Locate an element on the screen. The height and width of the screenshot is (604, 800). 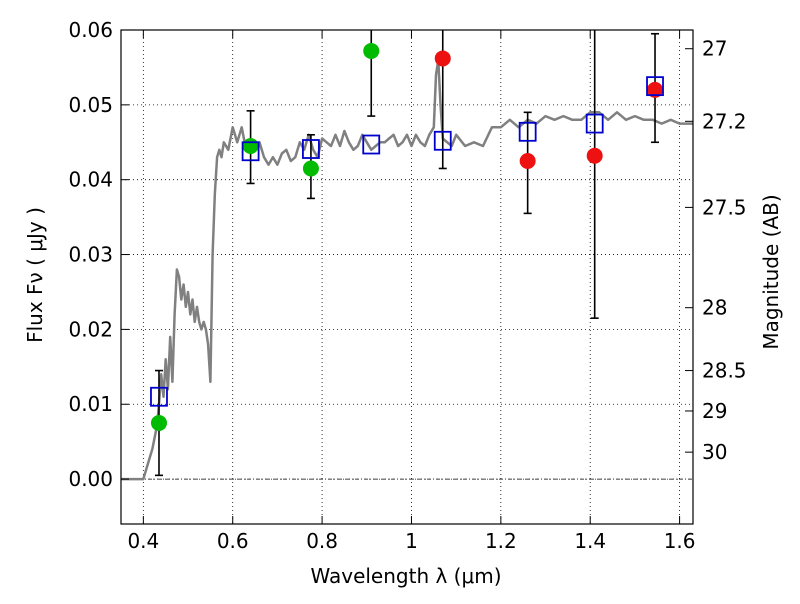
mag-tick-label: 28.5 is located at coordinates (724, 371).